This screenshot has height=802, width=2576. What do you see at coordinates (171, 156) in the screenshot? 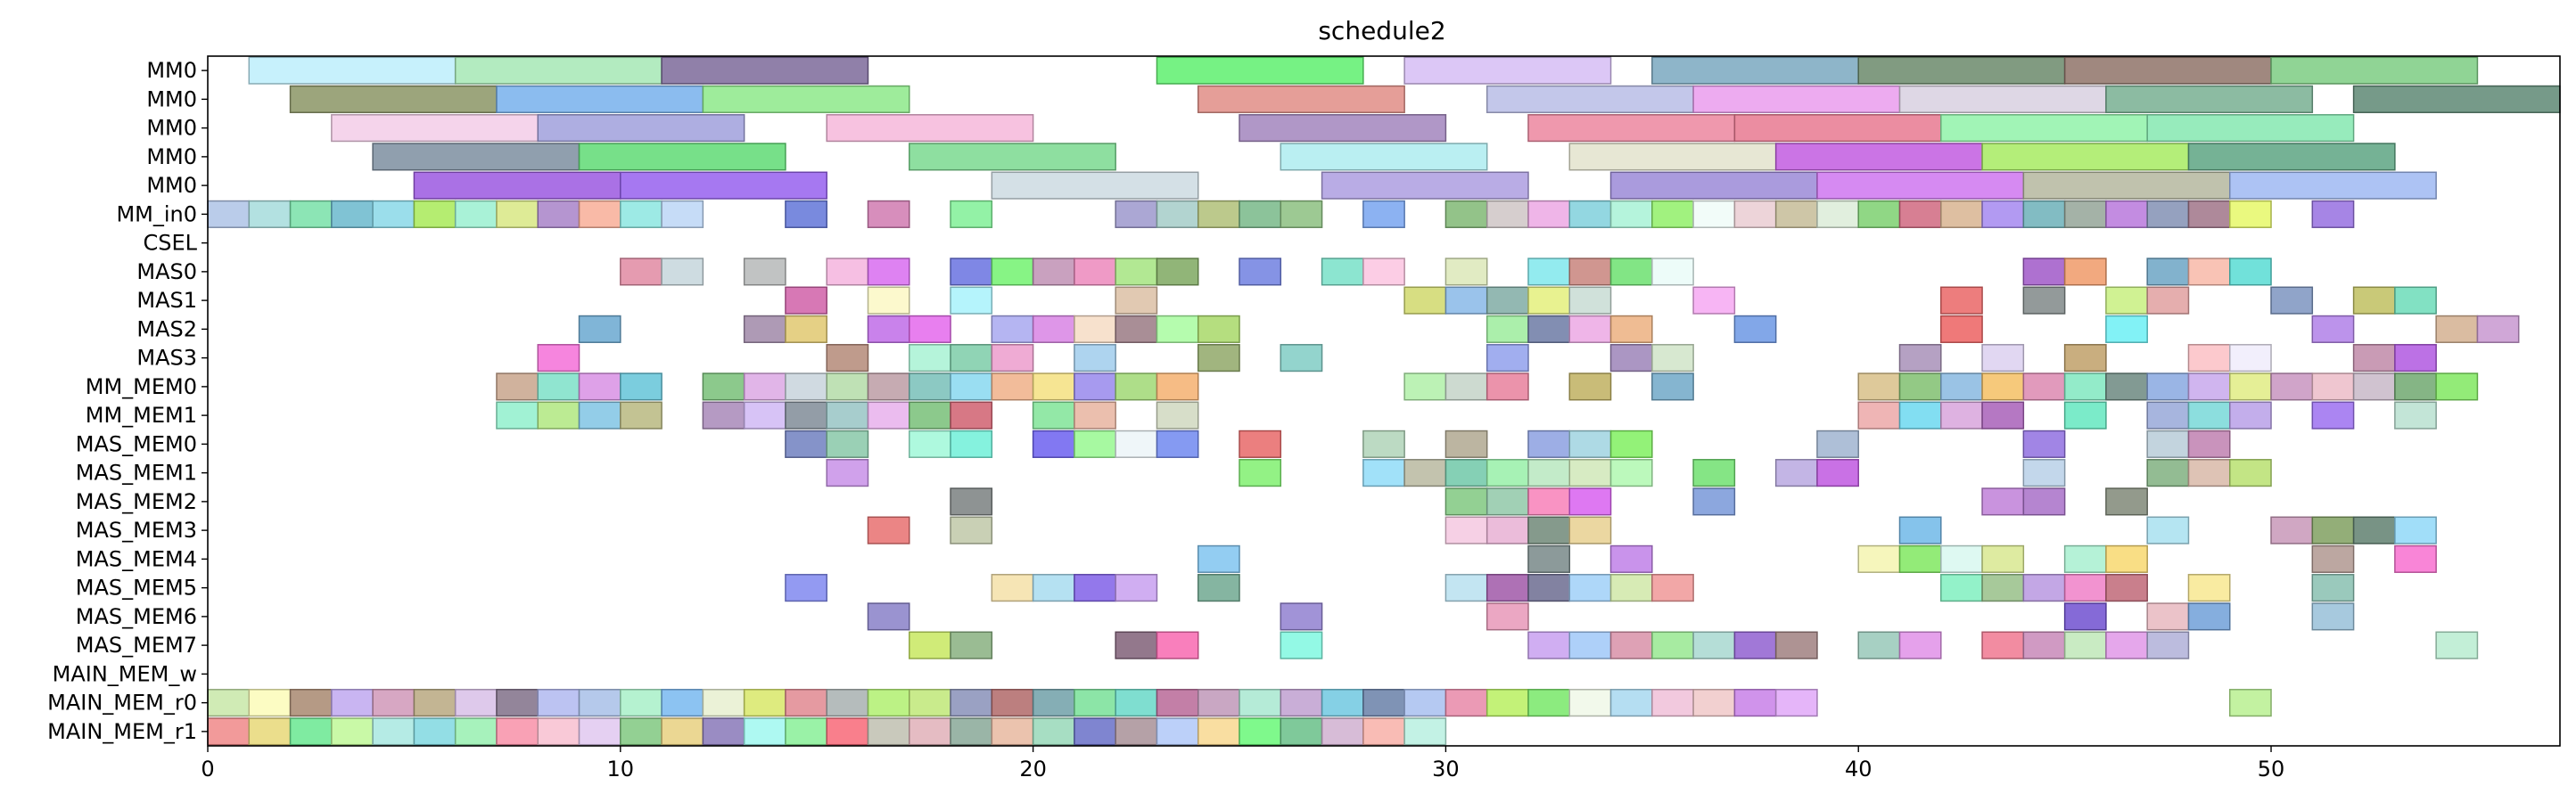
I see `y-tick-label: MM0` at bounding box center [171, 156].